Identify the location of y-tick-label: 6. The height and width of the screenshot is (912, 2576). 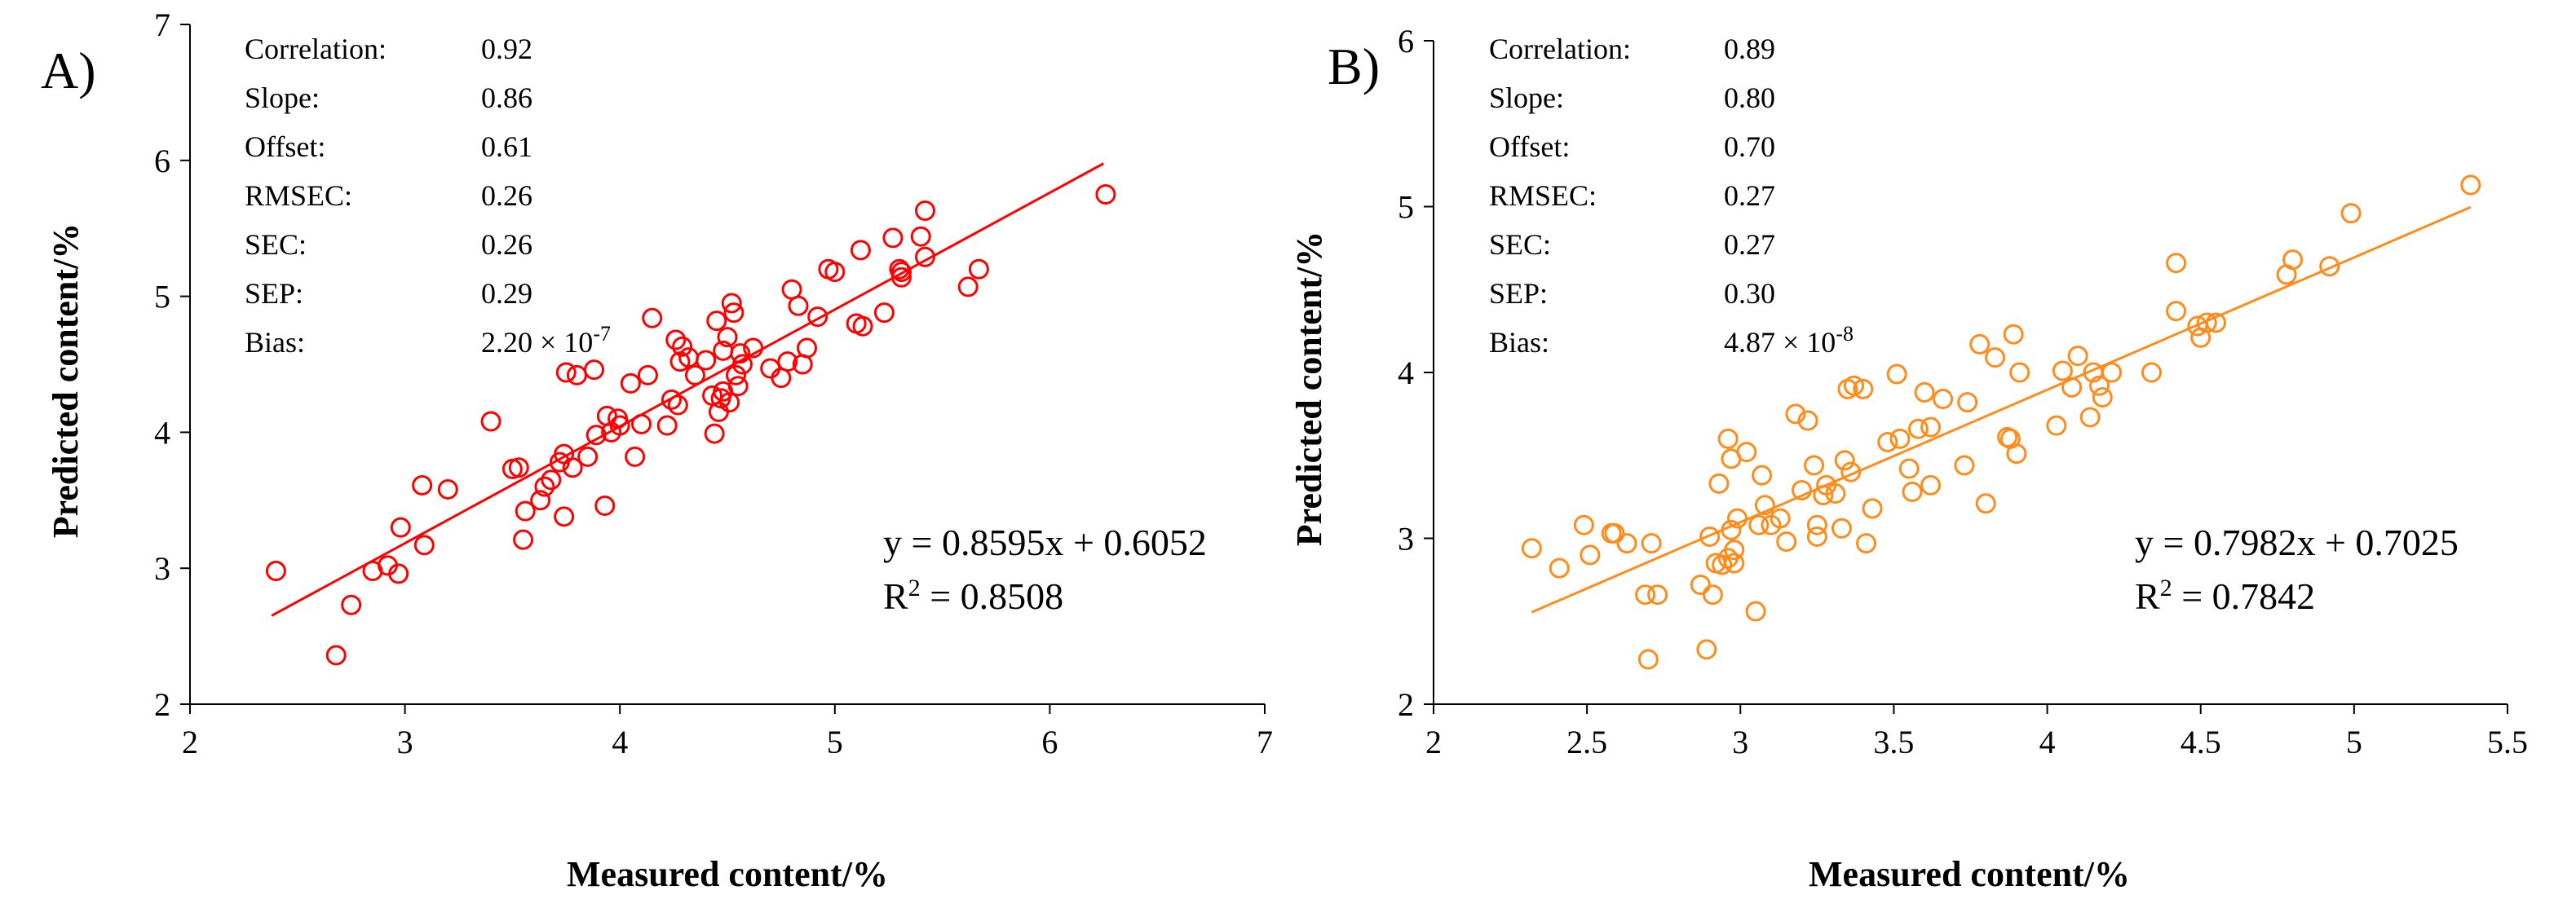
(162, 161).